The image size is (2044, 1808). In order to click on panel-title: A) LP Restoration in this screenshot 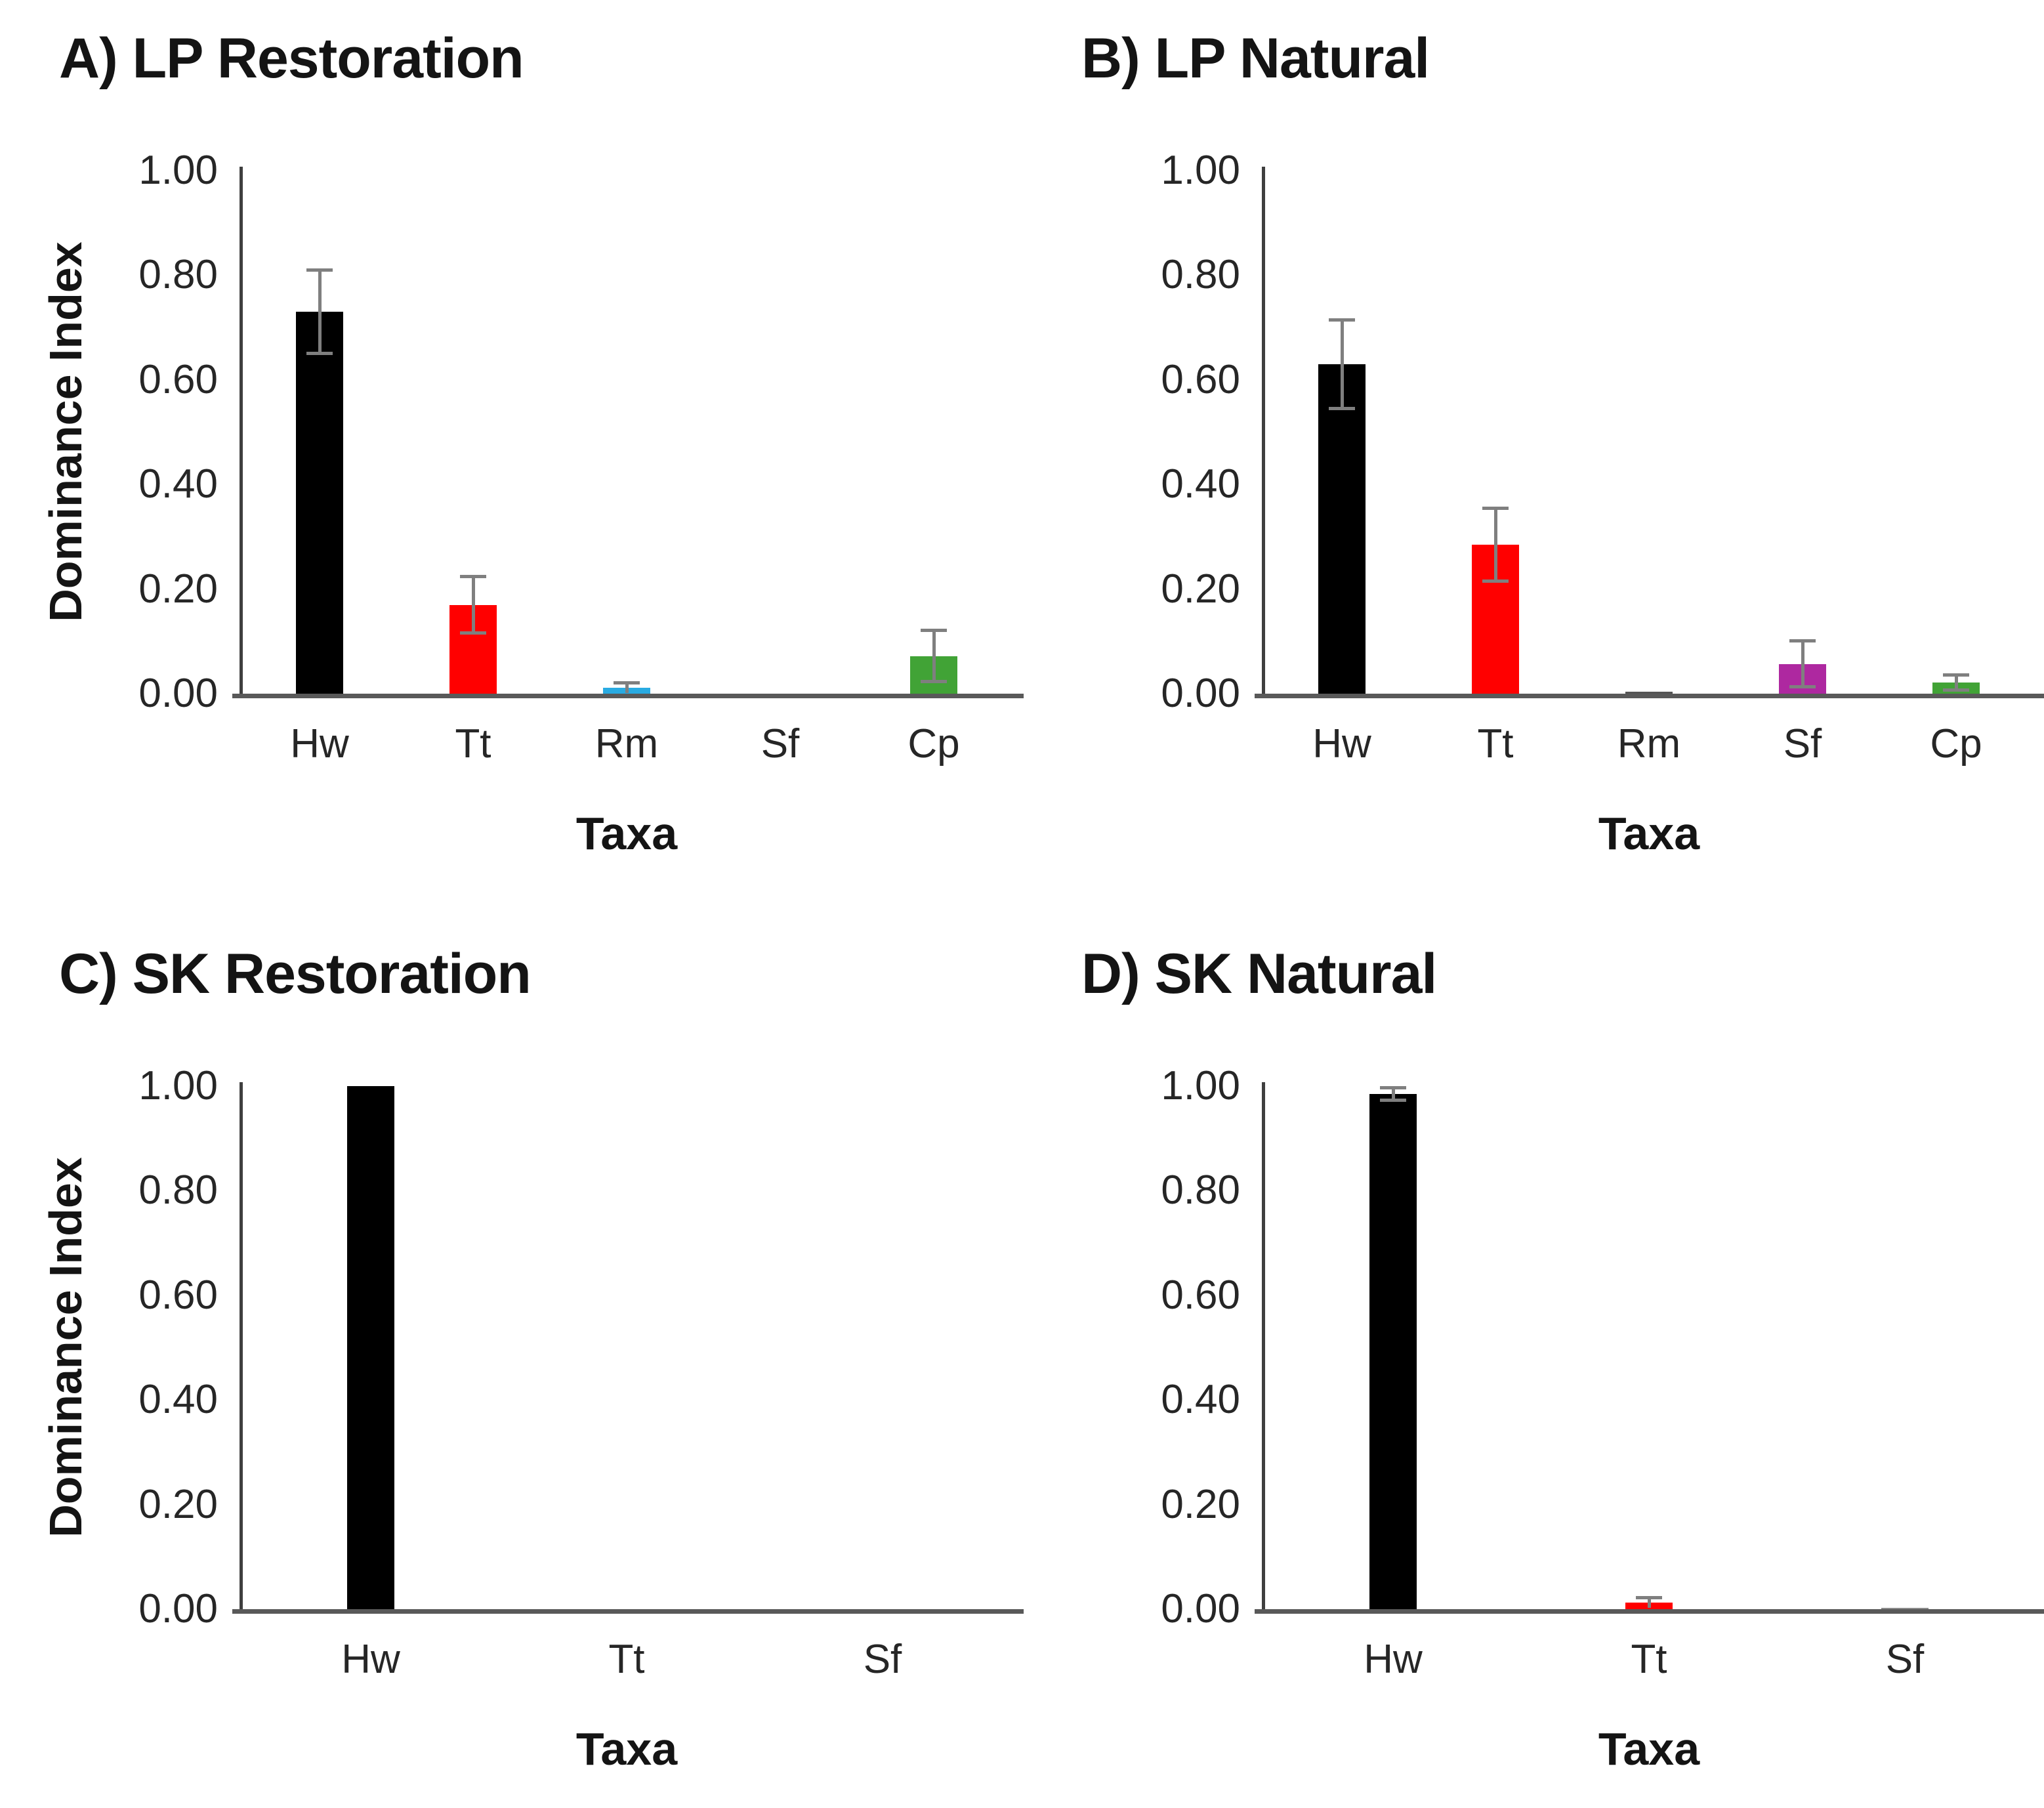, I will do `click(291, 59)`.